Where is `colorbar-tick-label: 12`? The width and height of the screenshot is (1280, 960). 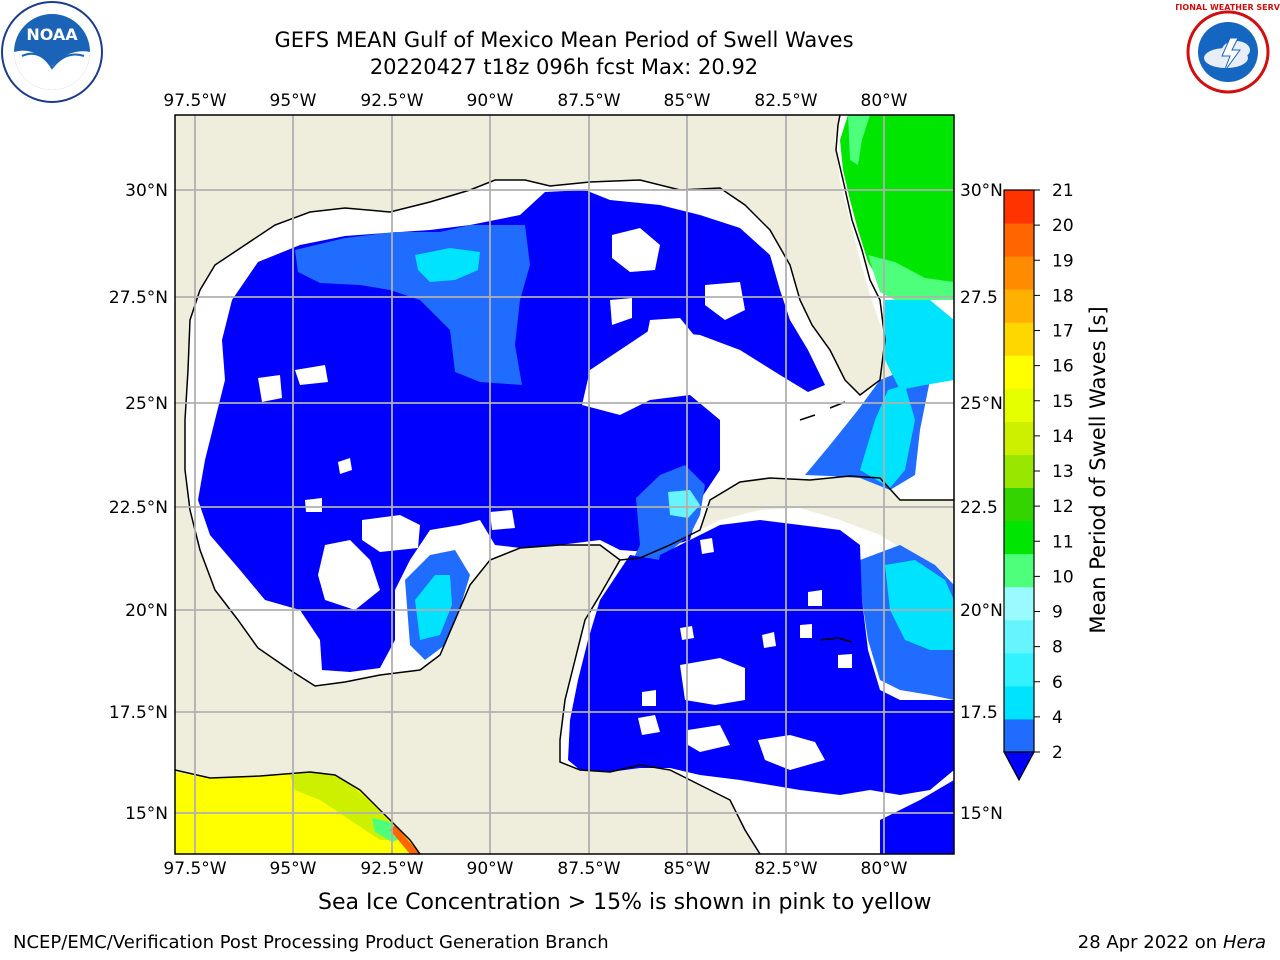 colorbar-tick-label: 12 is located at coordinates (1063, 507).